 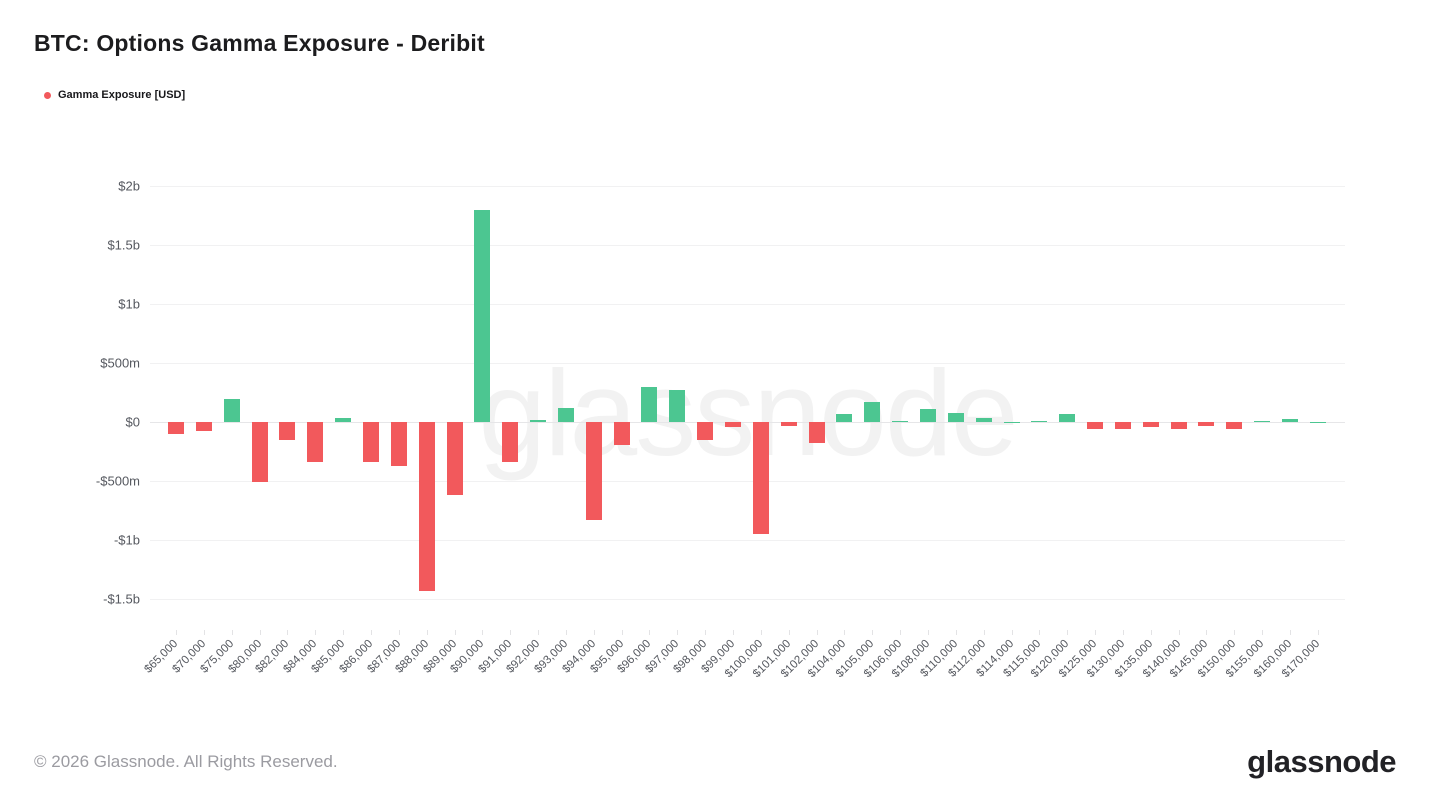 What do you see at coordinates (186, 761) in the screenshot?
I see `copyright-text: © 2026 Glassnode. All Rights Reserved.` at bounding box center [186, 761].